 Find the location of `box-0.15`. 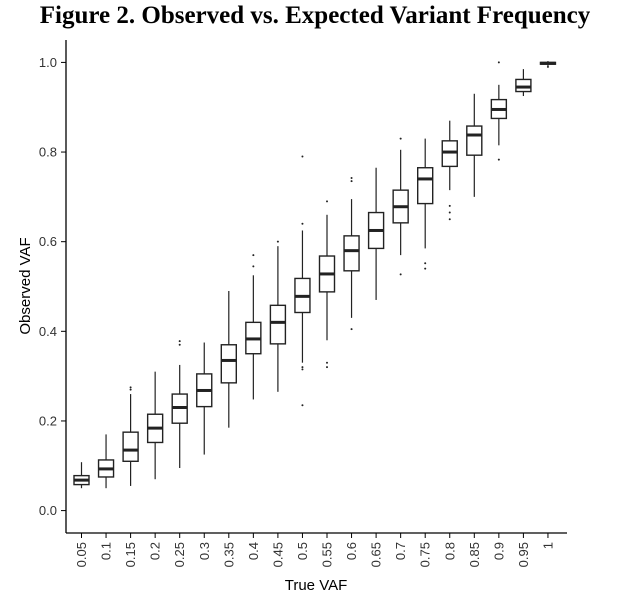

box-0.15 is located at coordinates (130, 436).